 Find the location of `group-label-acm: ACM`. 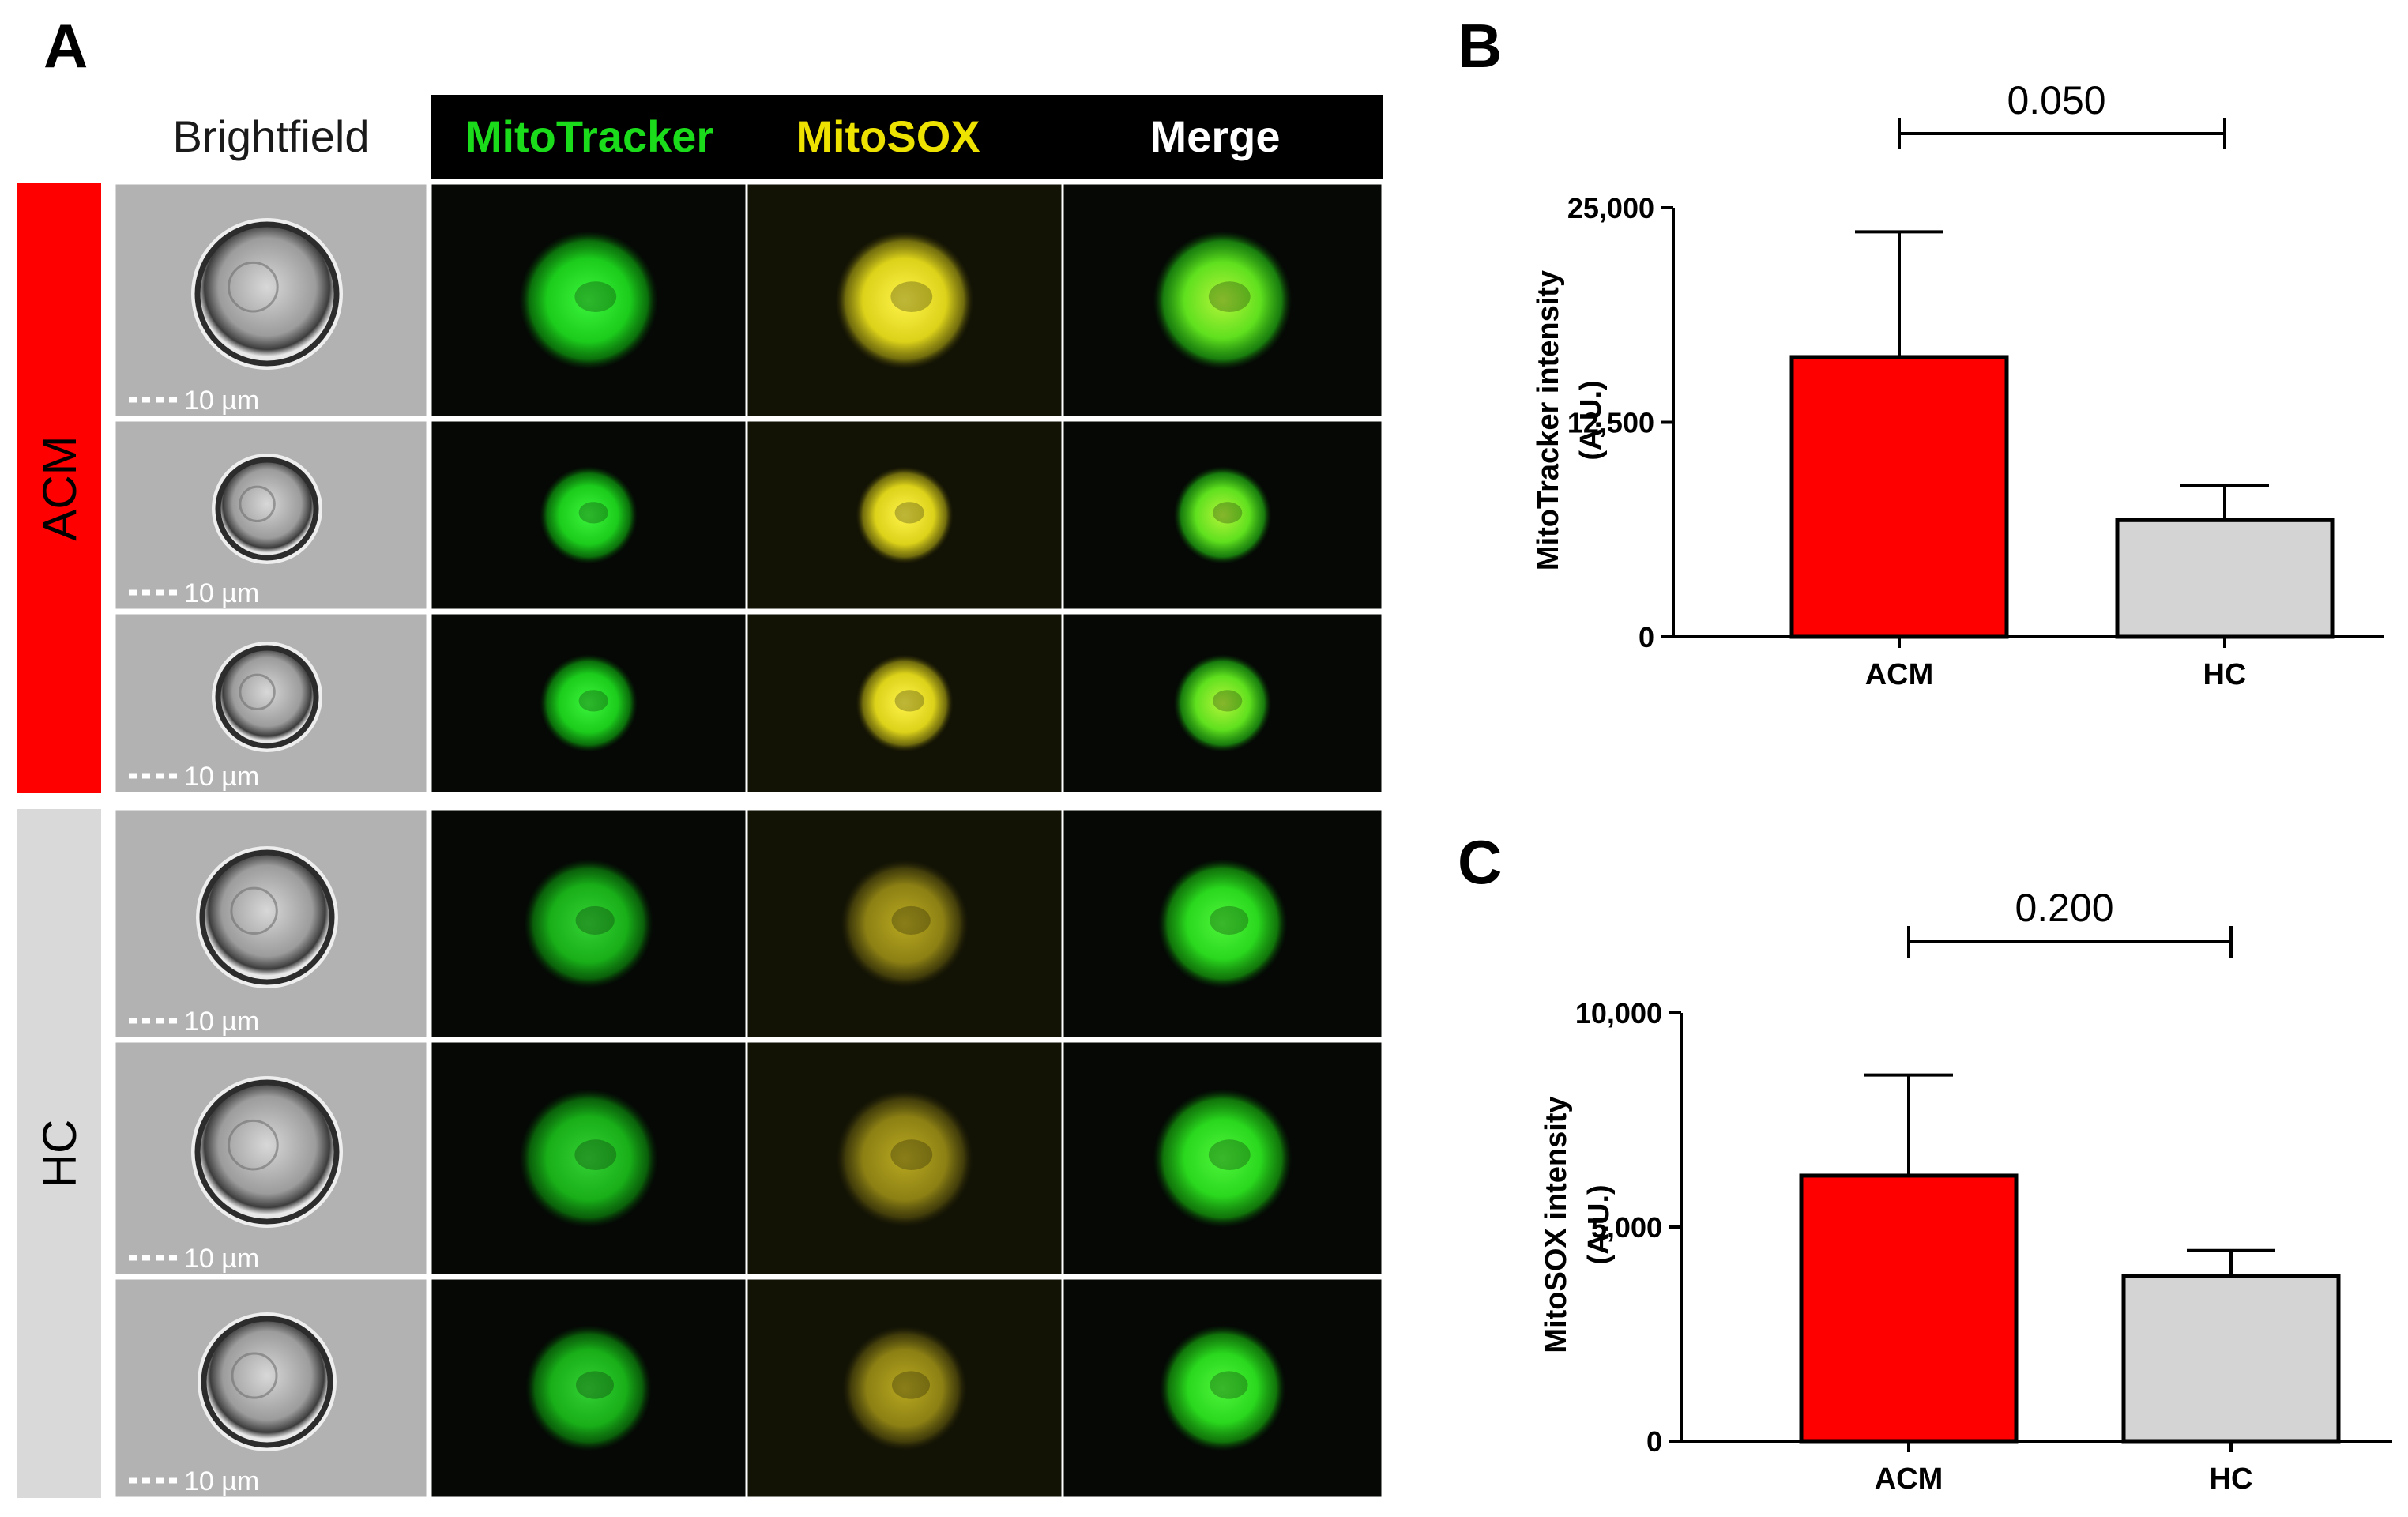

group-label-acm: ACM is located at coordinates (59, 488).